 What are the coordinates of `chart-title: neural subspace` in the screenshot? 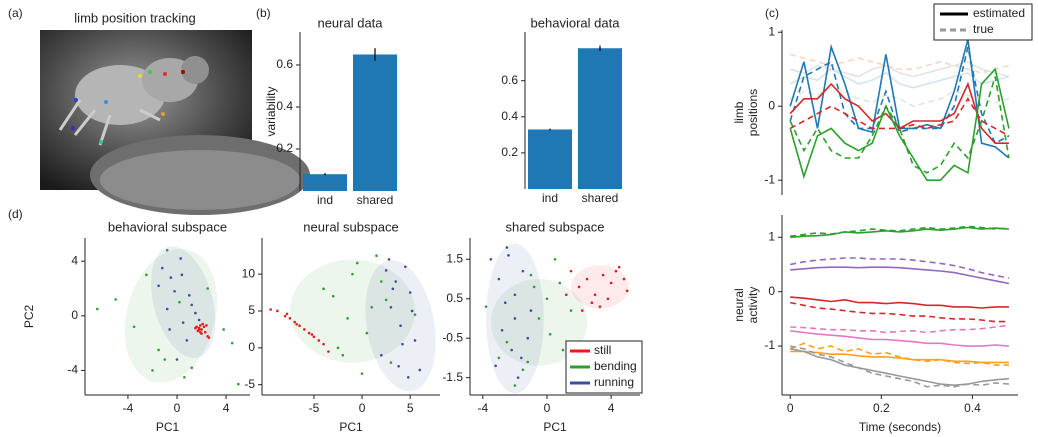 It's located at (350, 226).